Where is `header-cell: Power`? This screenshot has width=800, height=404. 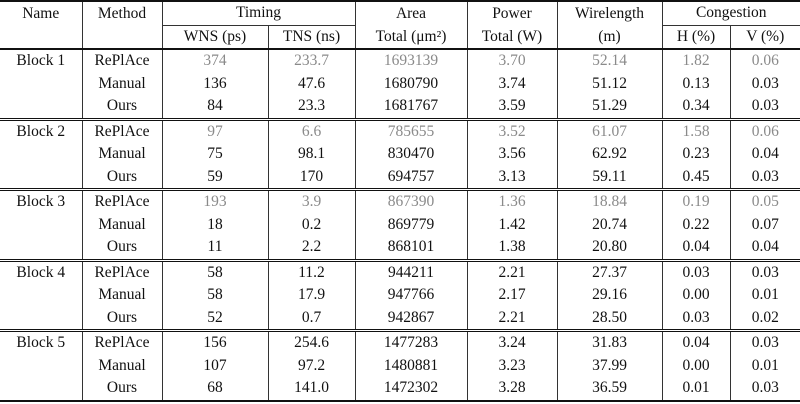
header-cell: Power is located at coordinates (512, 12).